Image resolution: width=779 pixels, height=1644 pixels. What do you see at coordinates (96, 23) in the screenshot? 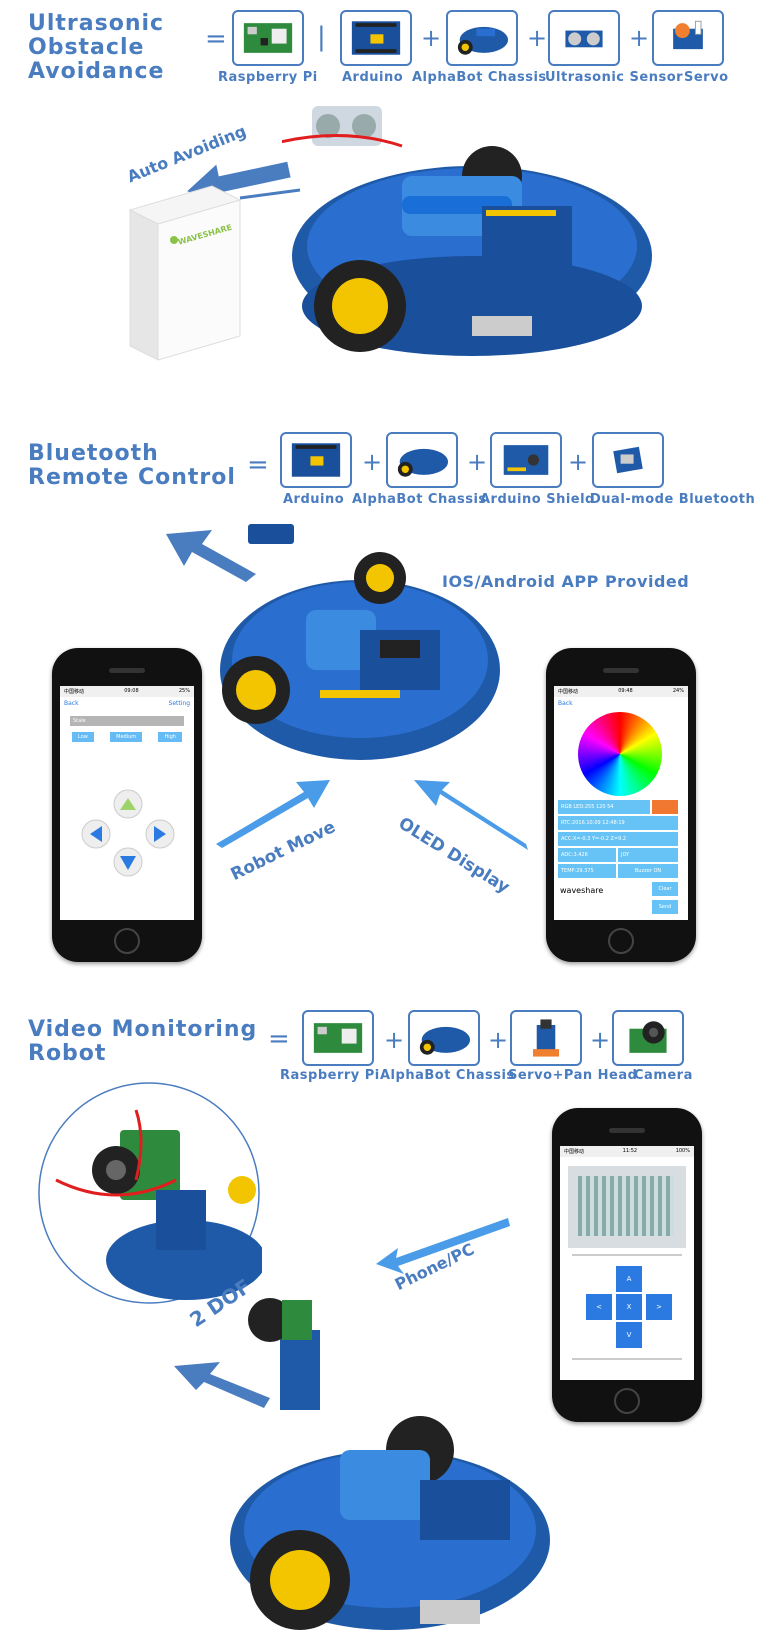
I see `section-title-line-1: Ultrasonic` at bounding box center [96, 23].